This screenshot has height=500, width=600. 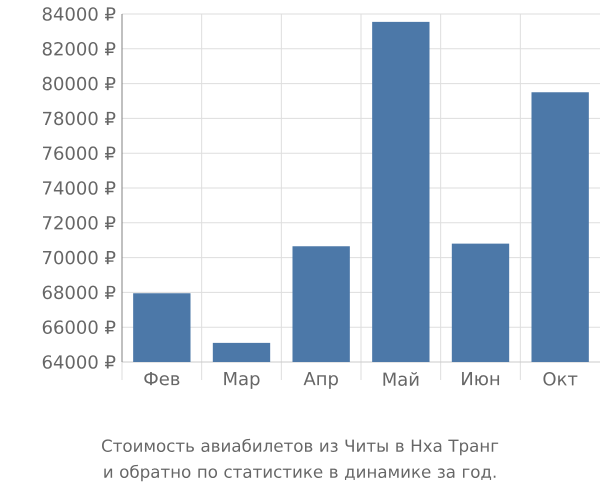 What do you see at coordinates (79, 362) in the screenshot?
I see `y-tick-label: 64000 ₽` at bounding box center [79, 362].